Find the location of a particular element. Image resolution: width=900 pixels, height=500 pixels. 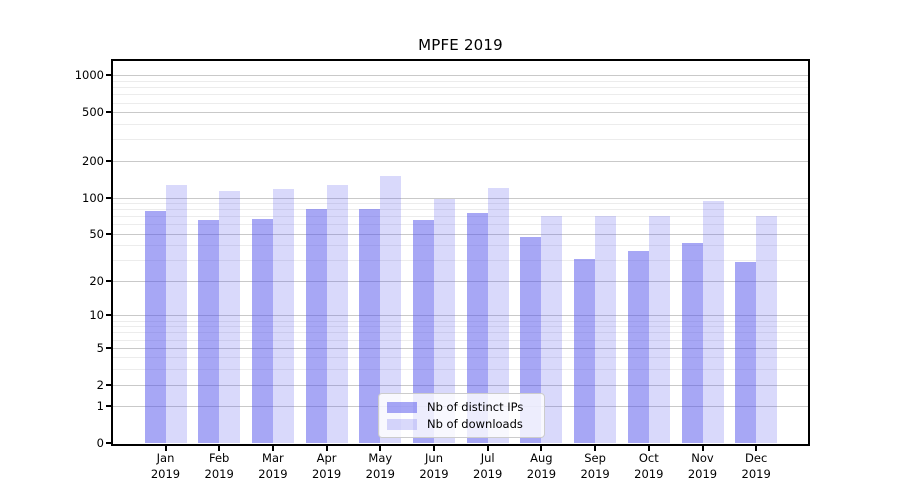

bar-may-ips is located at coordinates (370, 325).